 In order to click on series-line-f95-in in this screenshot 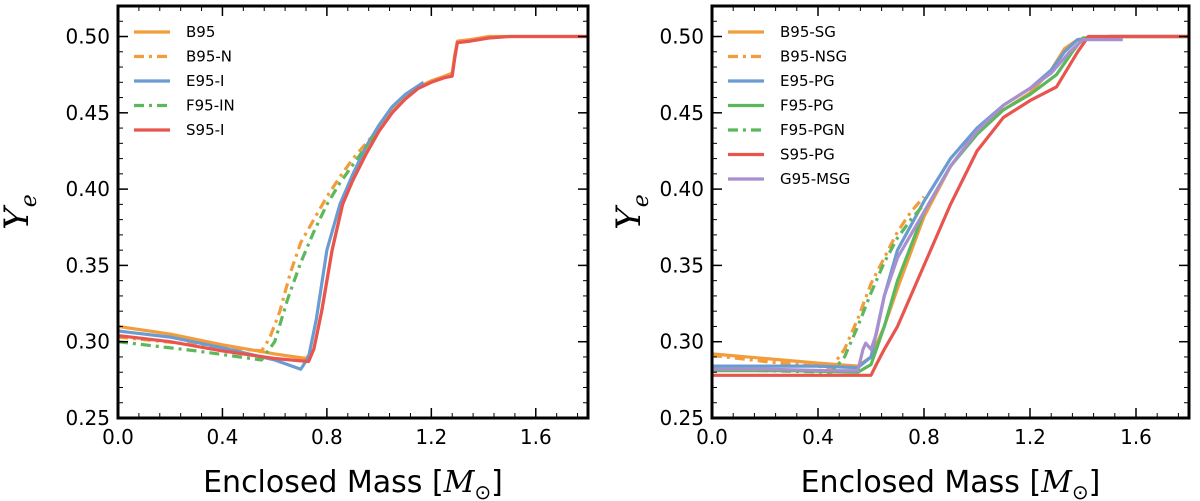, I will do `click(249, 246)`.